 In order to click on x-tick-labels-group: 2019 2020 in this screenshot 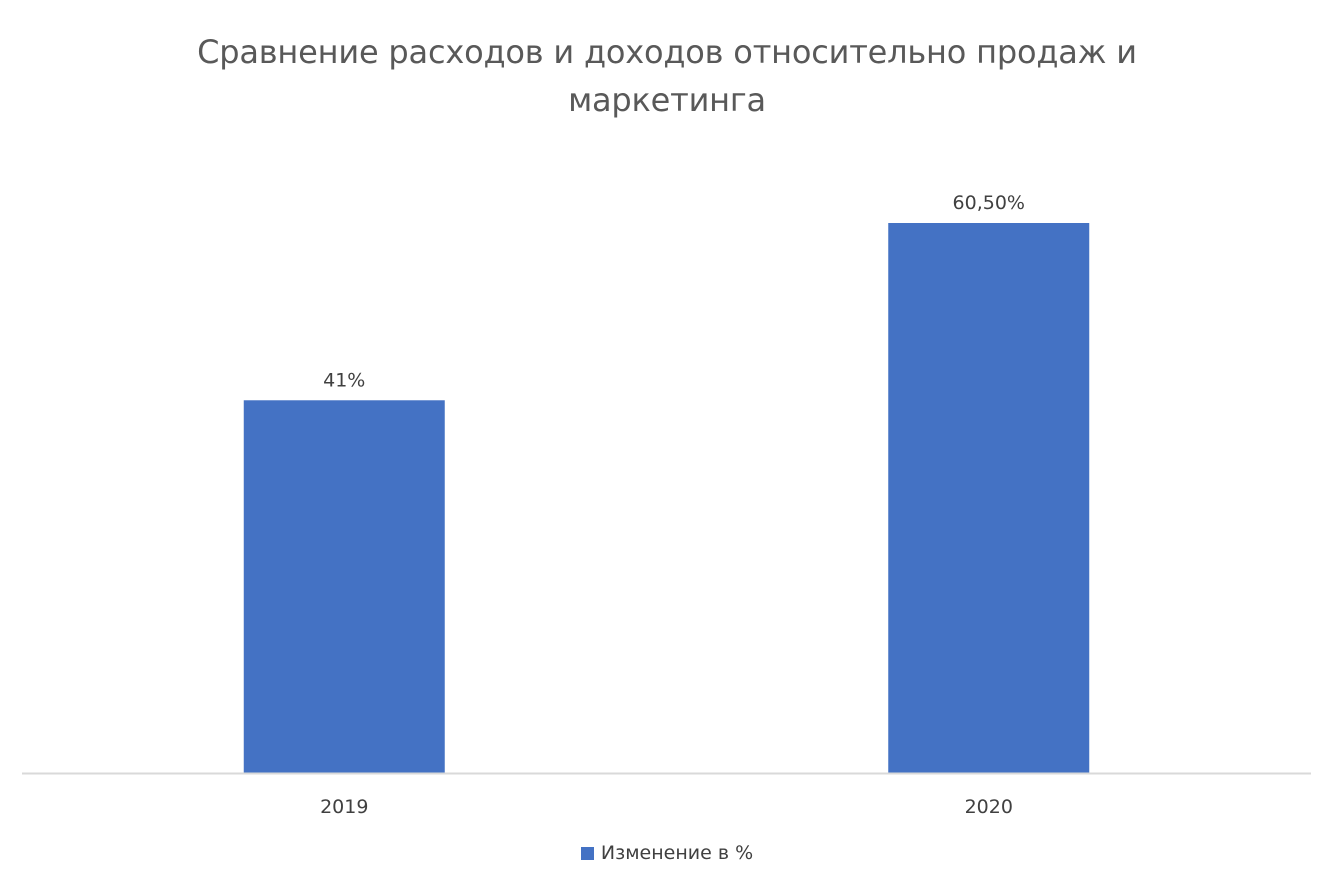, I will do `click(666, 807)`.